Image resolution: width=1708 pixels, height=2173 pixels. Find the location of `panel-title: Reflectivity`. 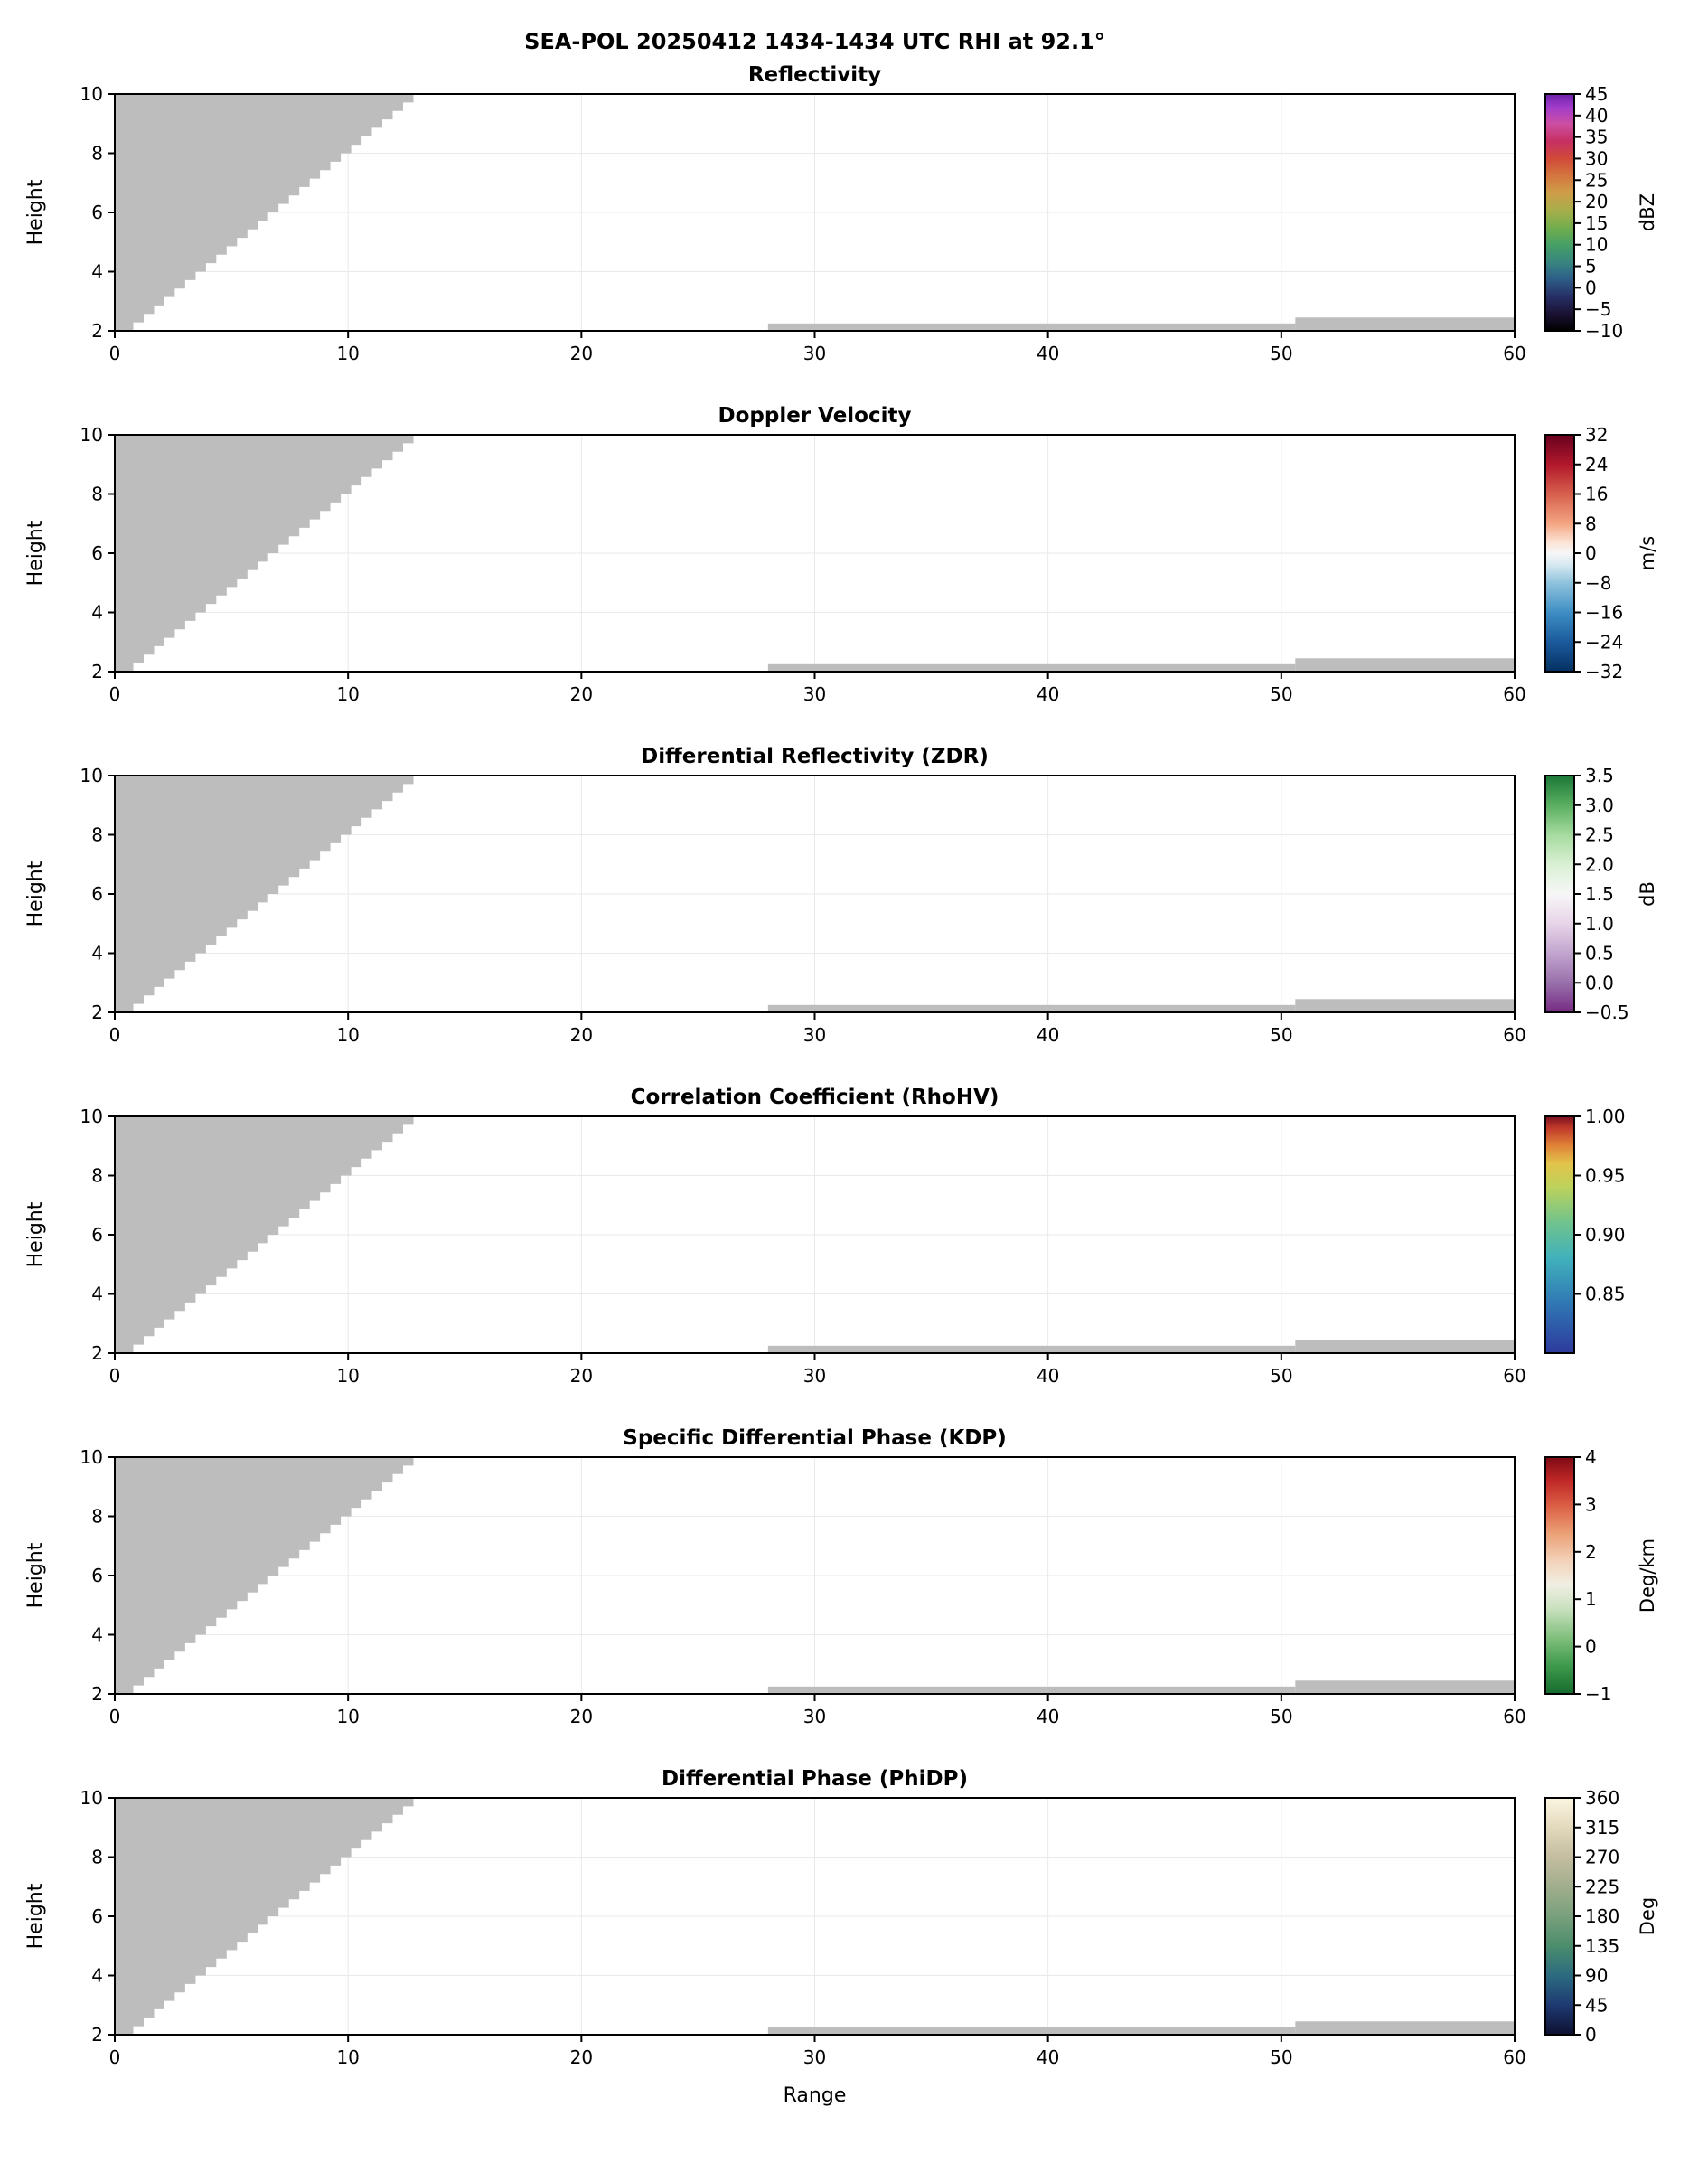

panel-title: Reflectivity is located at coordinates (814, 75).